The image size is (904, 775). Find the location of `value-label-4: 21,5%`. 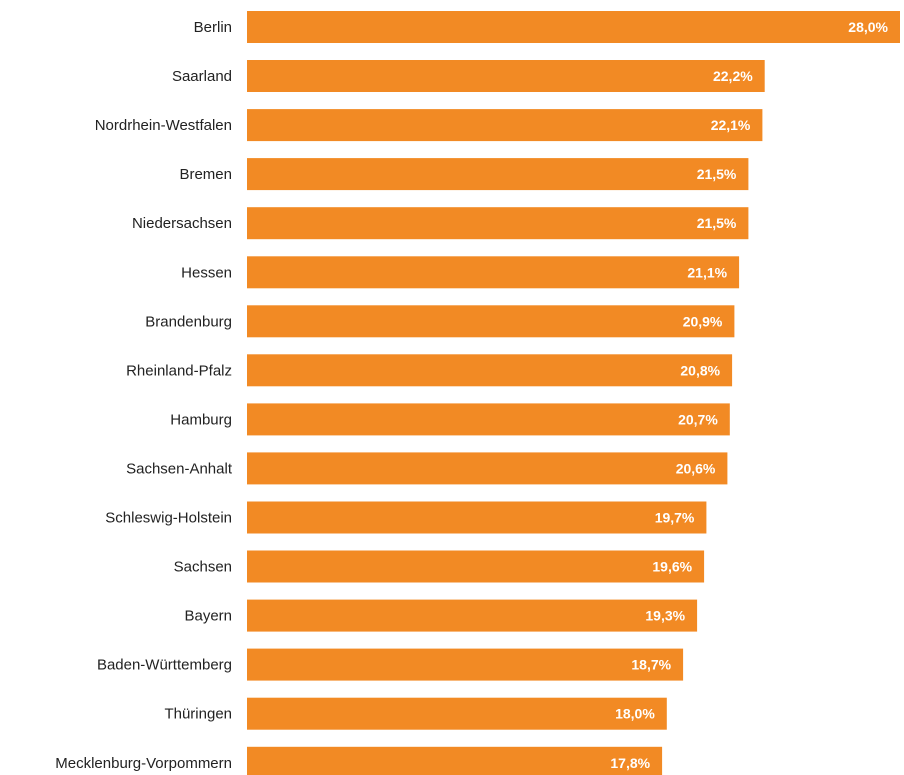

value-label-4: 21,5% is located at coordinates (717, 223).